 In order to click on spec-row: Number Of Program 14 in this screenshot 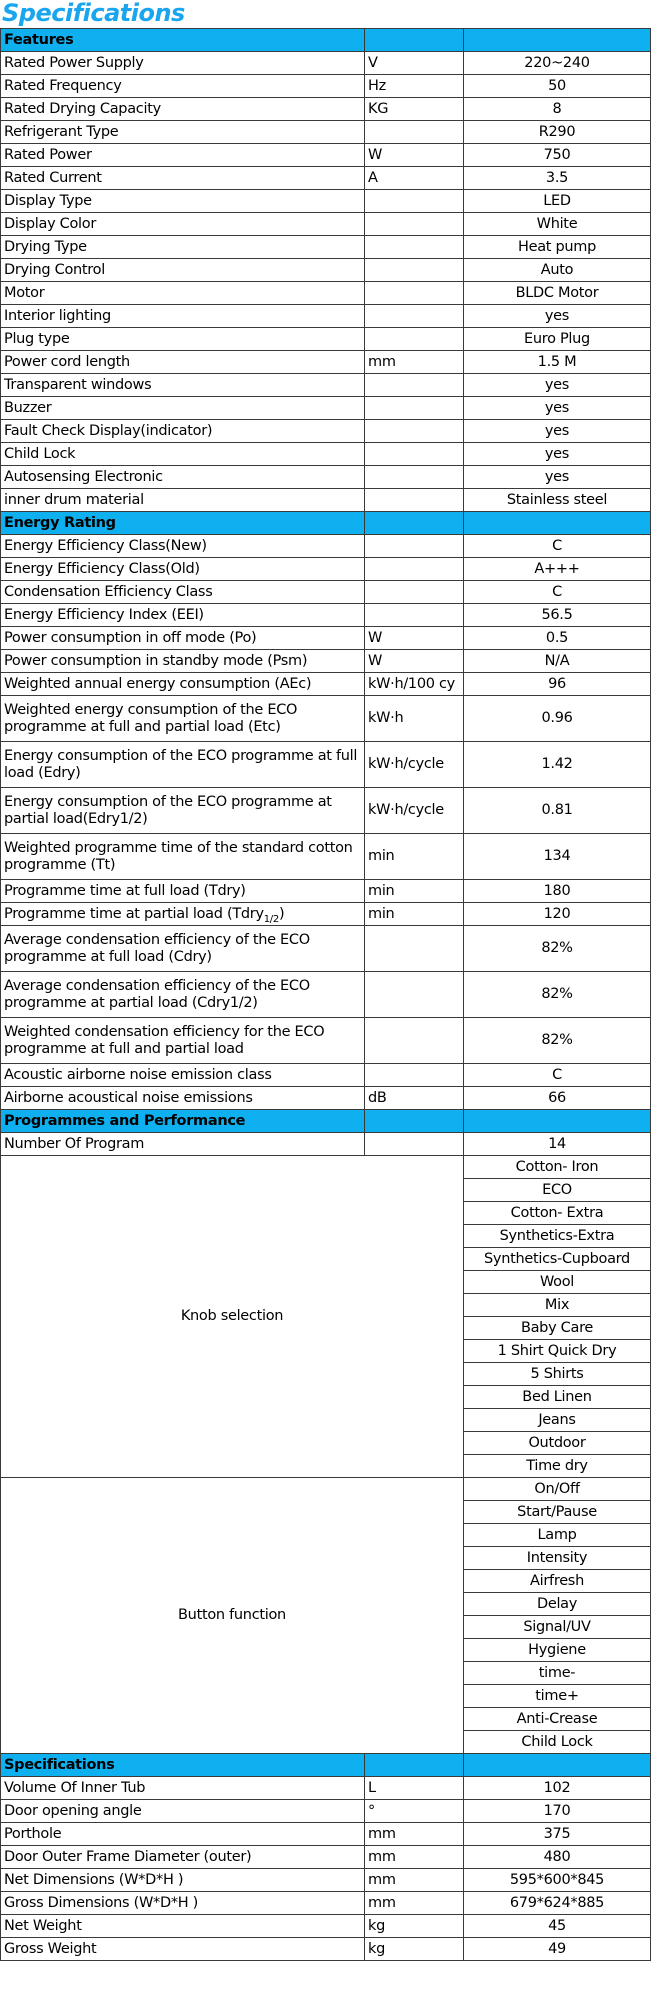, I will do `click(325, 1144)`.